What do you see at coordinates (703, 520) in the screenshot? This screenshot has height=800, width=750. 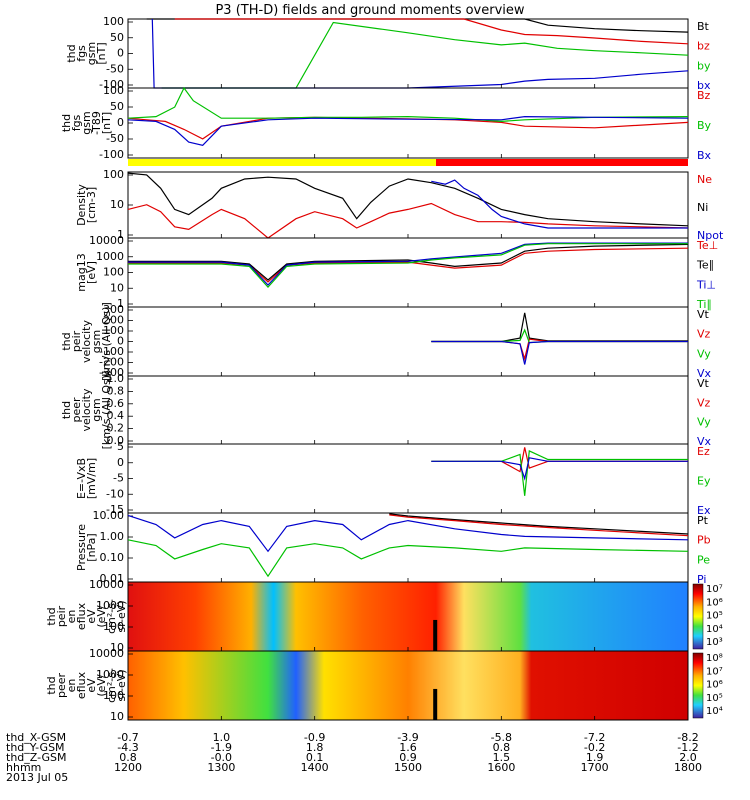 I see `legend-entry: Pt` at bounding box center [703, 520].